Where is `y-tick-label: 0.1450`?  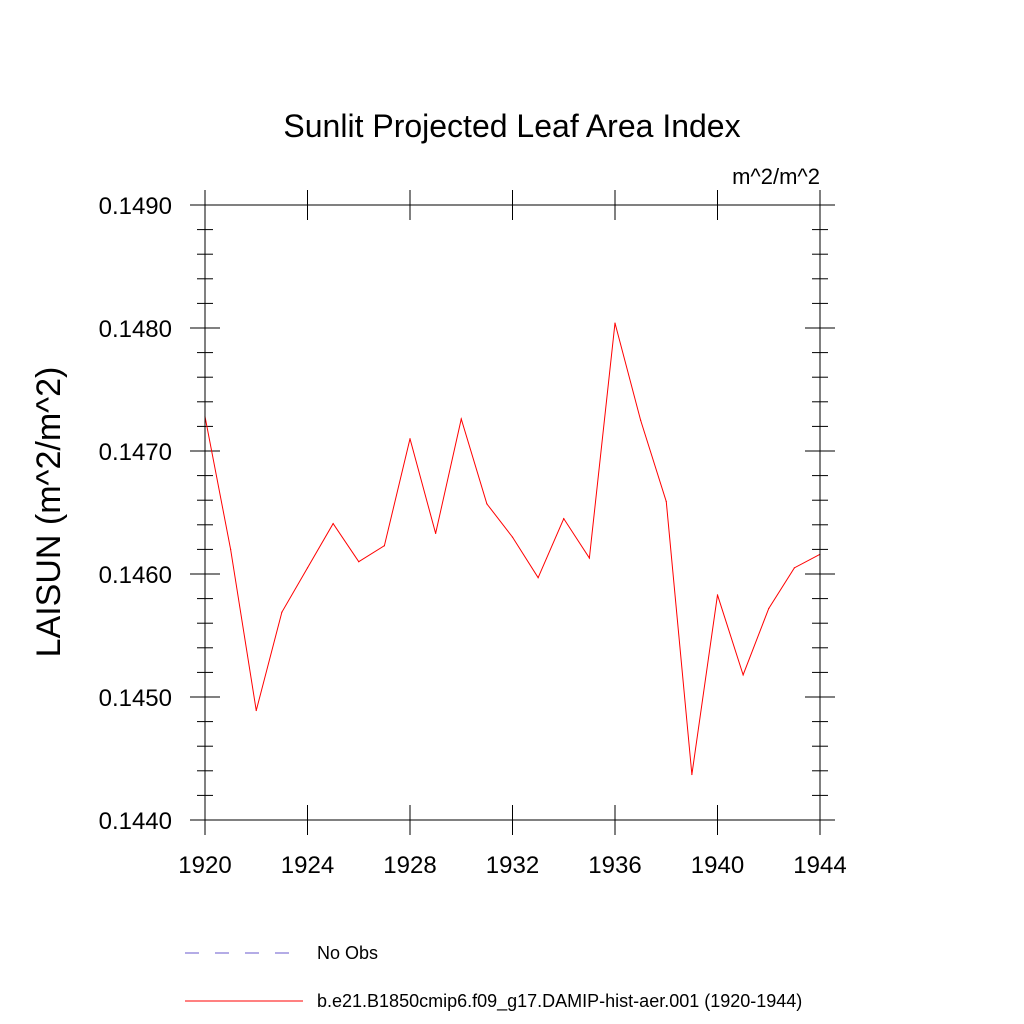 y-tick-label: 0.1450 is located at coordinates (135, 698).